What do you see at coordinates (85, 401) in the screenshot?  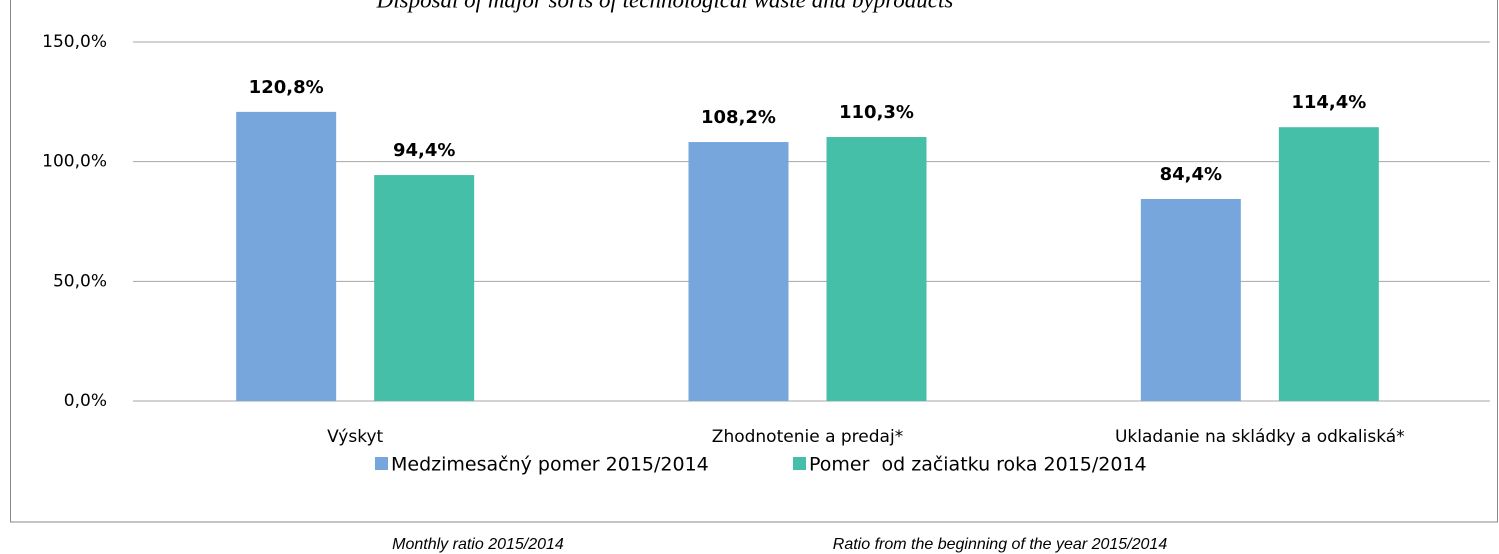 I see `y-tick-label: 0,0%` at bounding box center [85, 401].